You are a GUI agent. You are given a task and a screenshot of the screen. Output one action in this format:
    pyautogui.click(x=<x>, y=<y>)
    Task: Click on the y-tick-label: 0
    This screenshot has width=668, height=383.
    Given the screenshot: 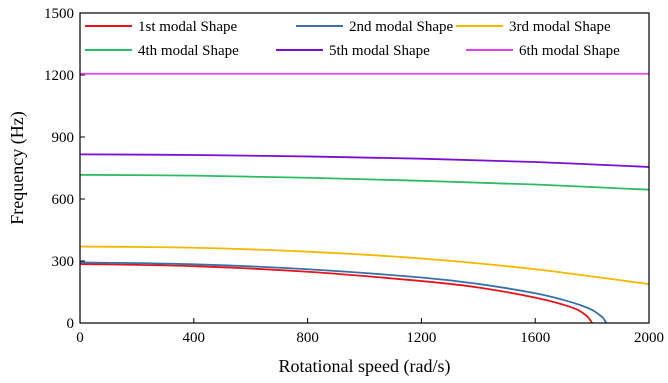 What is the action you would take?
    pyautogui.click(x=71, y=324)
    